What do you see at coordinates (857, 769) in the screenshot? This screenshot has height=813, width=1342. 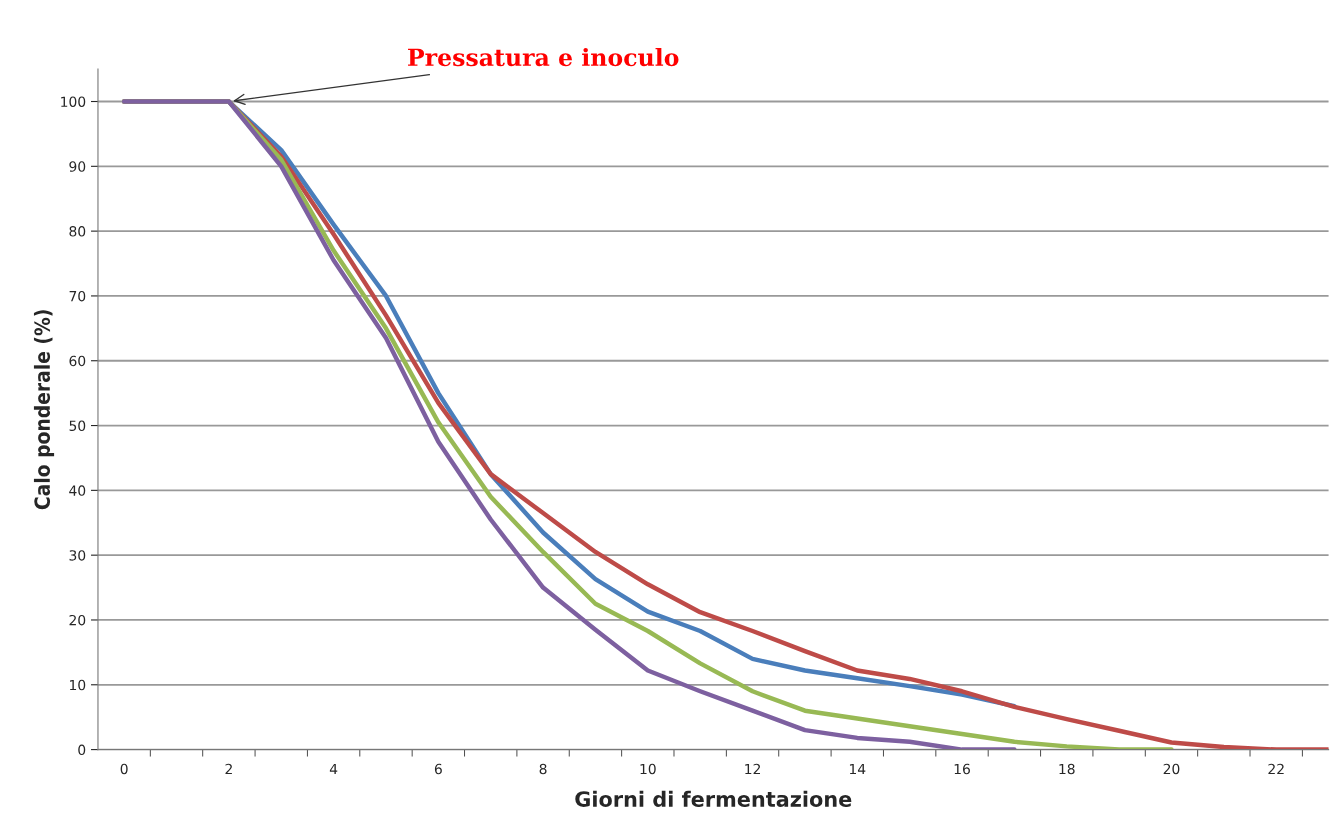 I see `x-tick-label: 14` at bounding box center [857, 769].